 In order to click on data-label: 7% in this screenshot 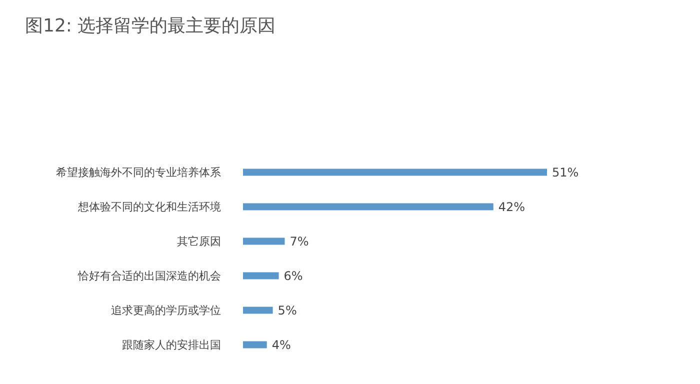, I will do `click(299, 241)`.